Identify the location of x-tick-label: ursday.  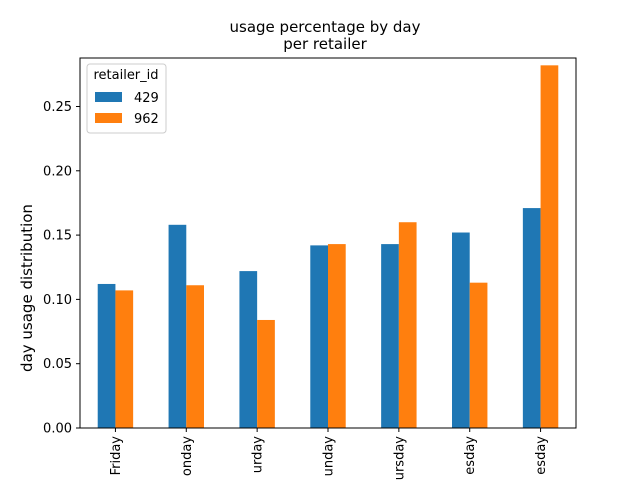
(399, 458).